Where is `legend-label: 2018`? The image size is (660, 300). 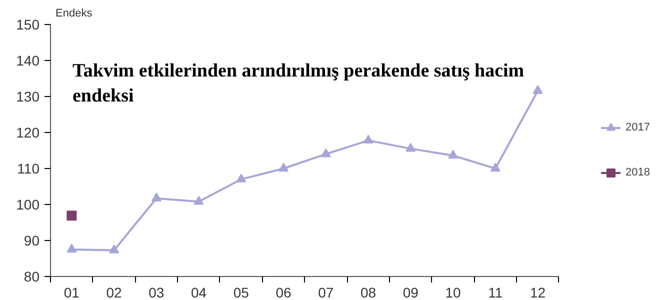 legend-label: 2018 is located at coordinates (638, 172).